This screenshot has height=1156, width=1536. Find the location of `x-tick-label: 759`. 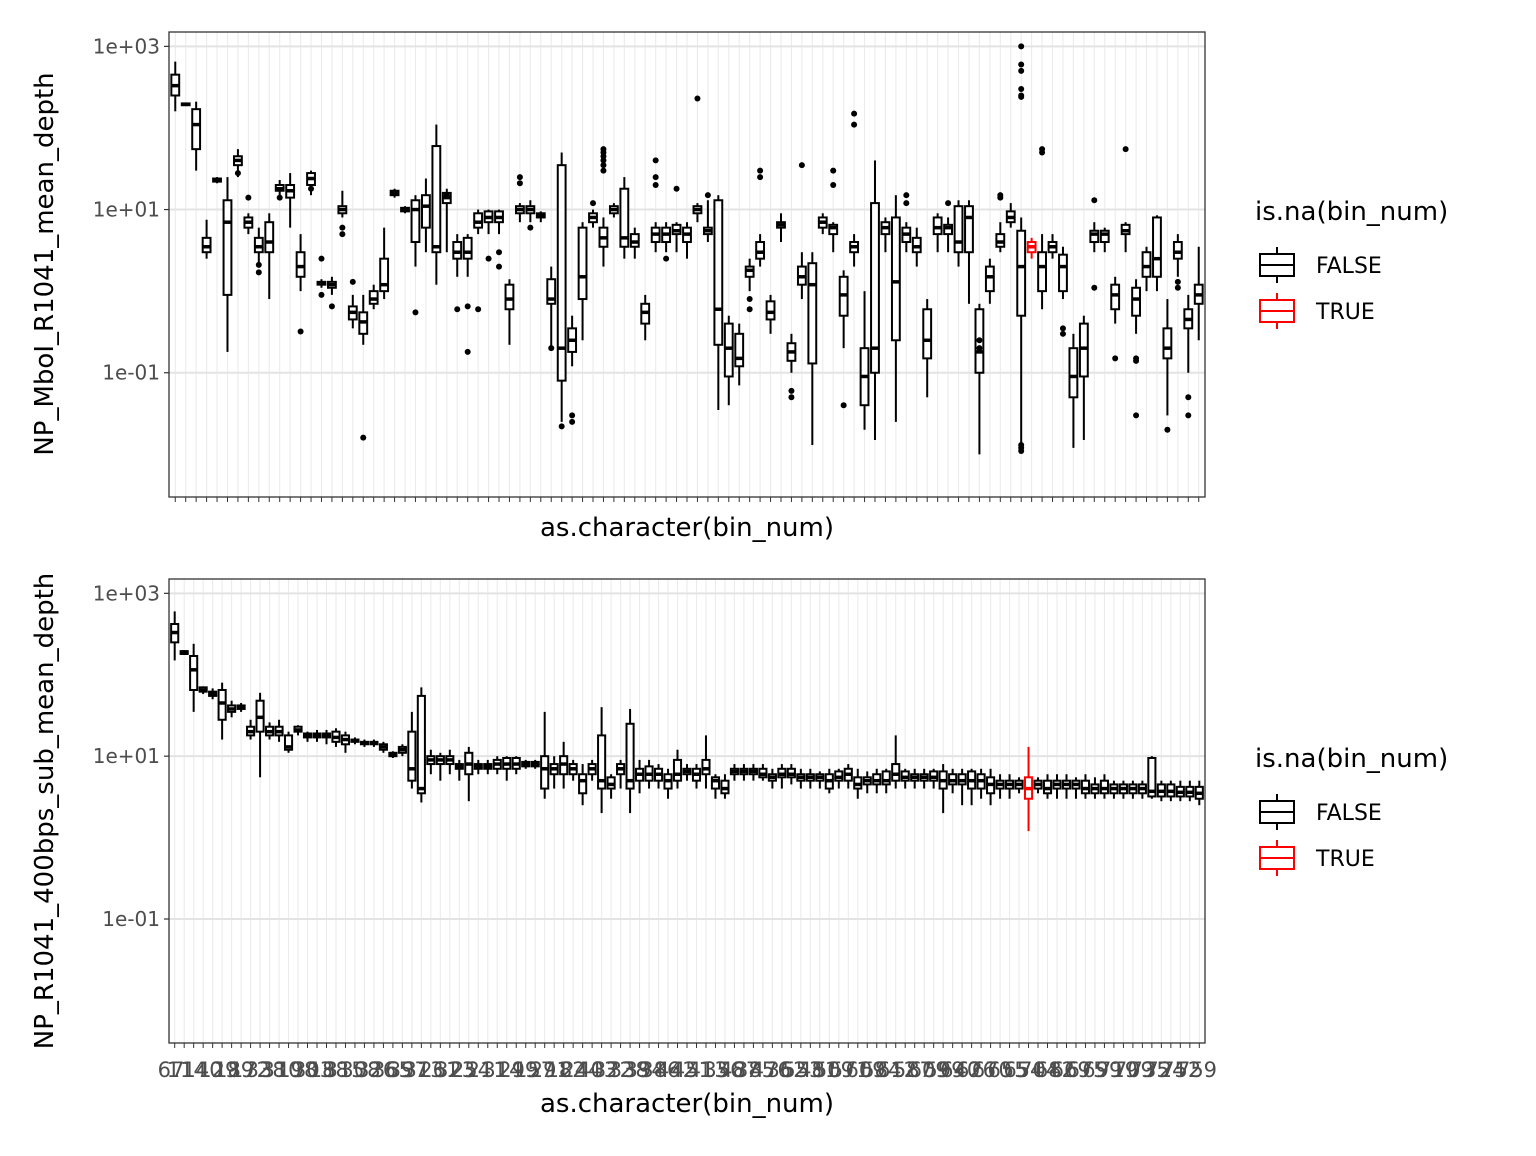

x-tick-label: 759 is located at coordinates (1197, 1070).